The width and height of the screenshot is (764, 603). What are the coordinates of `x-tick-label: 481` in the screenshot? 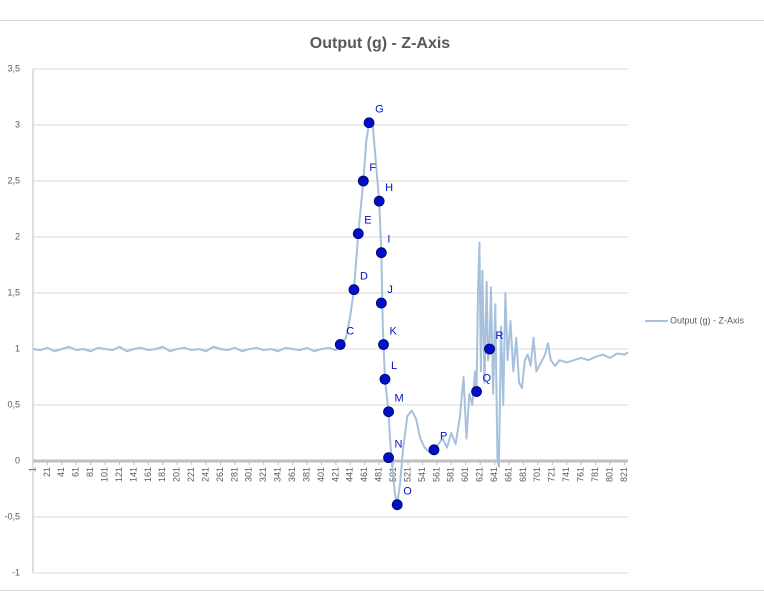 It's located at (379, 474).